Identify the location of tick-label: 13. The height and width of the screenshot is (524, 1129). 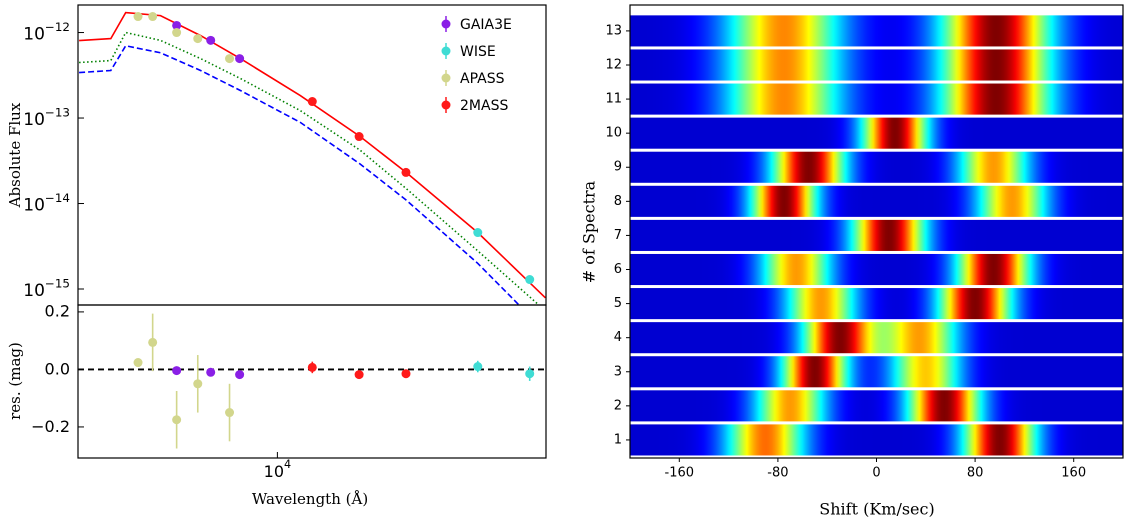
(613, 30).